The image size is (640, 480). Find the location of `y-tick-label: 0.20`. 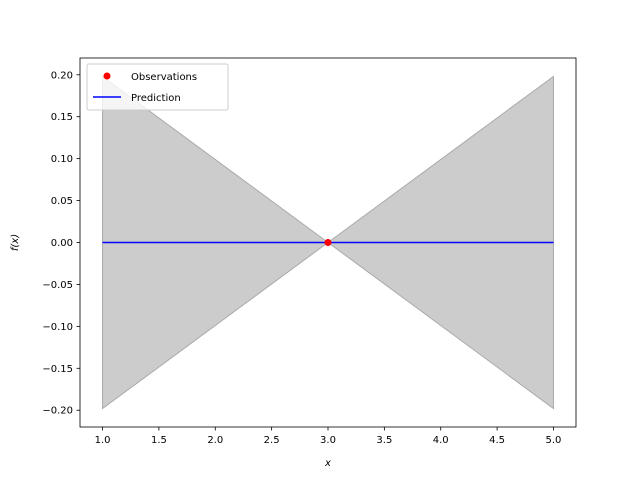

y-tick-label: 0.20 is located at coordinates (62, 75).